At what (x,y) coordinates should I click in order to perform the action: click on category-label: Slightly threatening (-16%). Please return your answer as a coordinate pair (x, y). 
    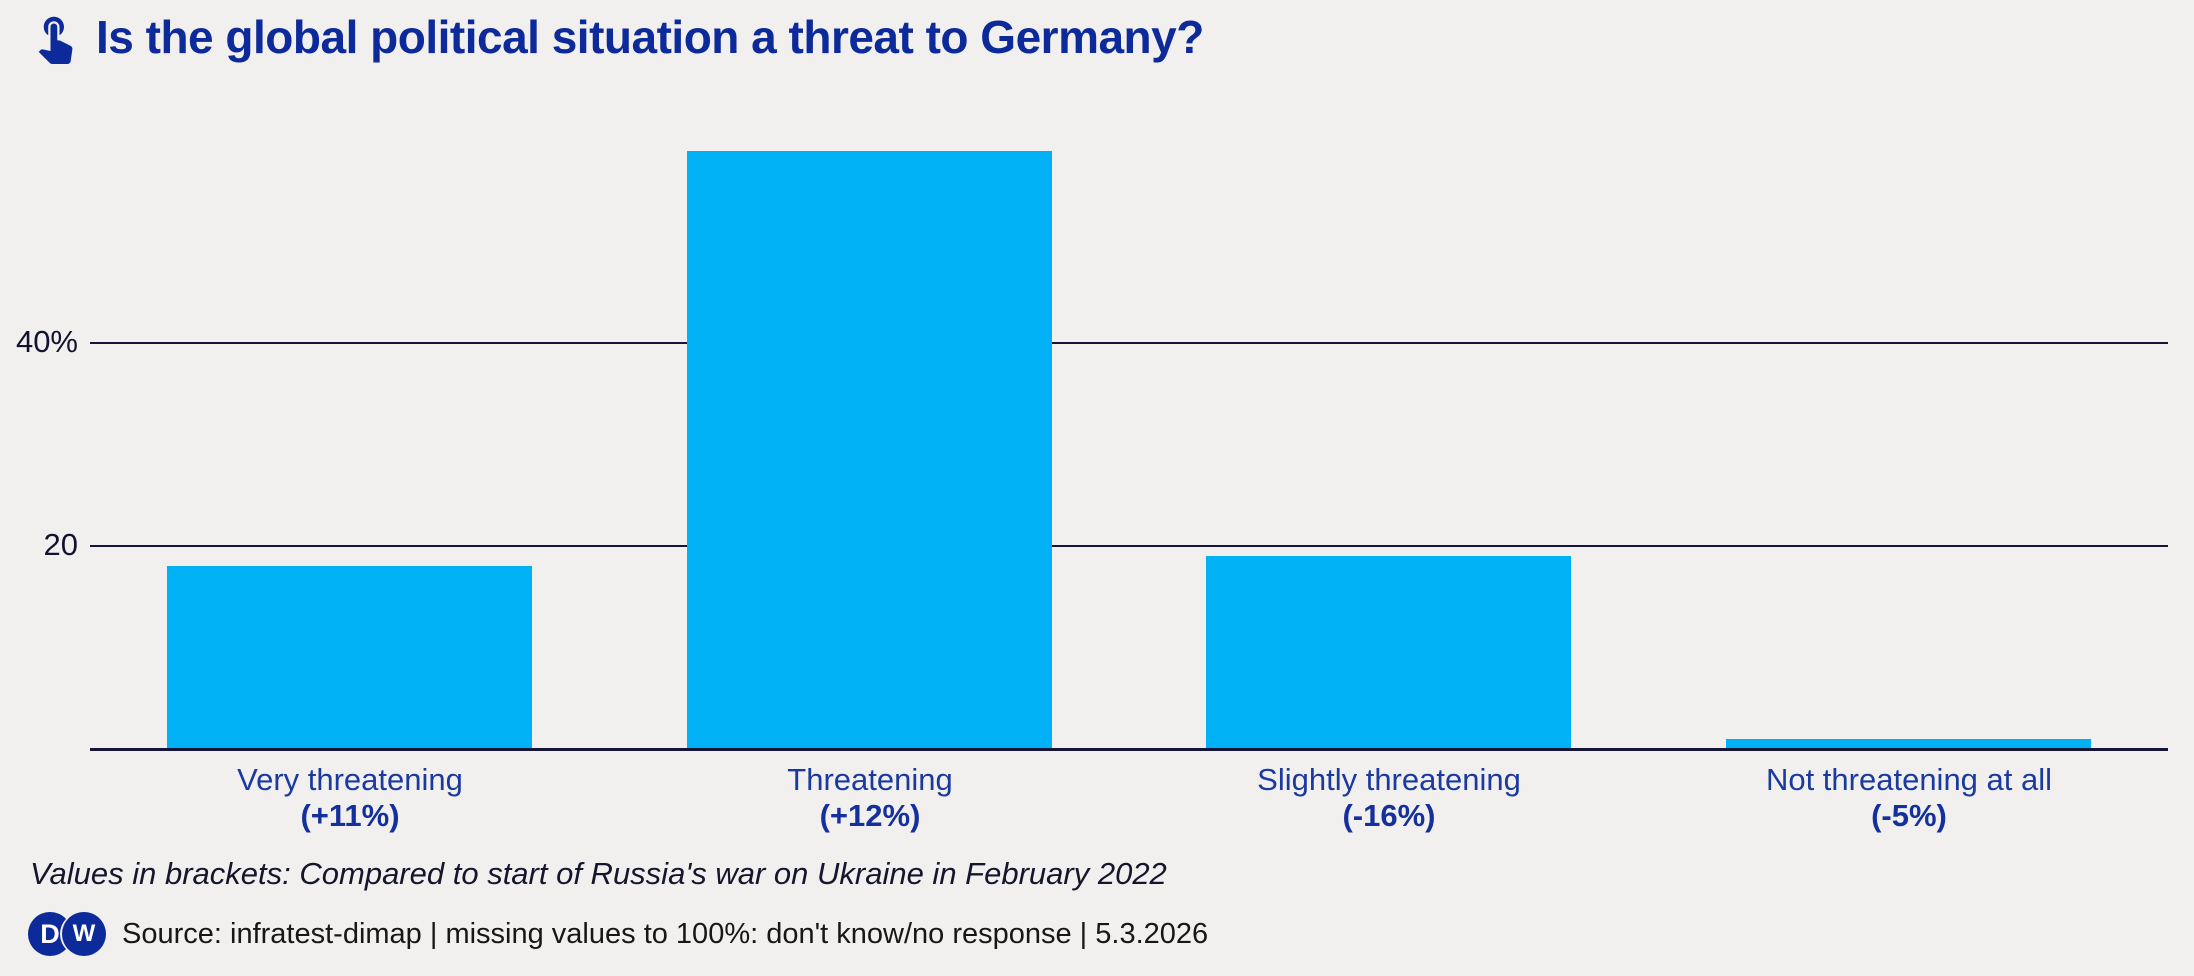
    Looking at the image, I should click on (1389, 798).